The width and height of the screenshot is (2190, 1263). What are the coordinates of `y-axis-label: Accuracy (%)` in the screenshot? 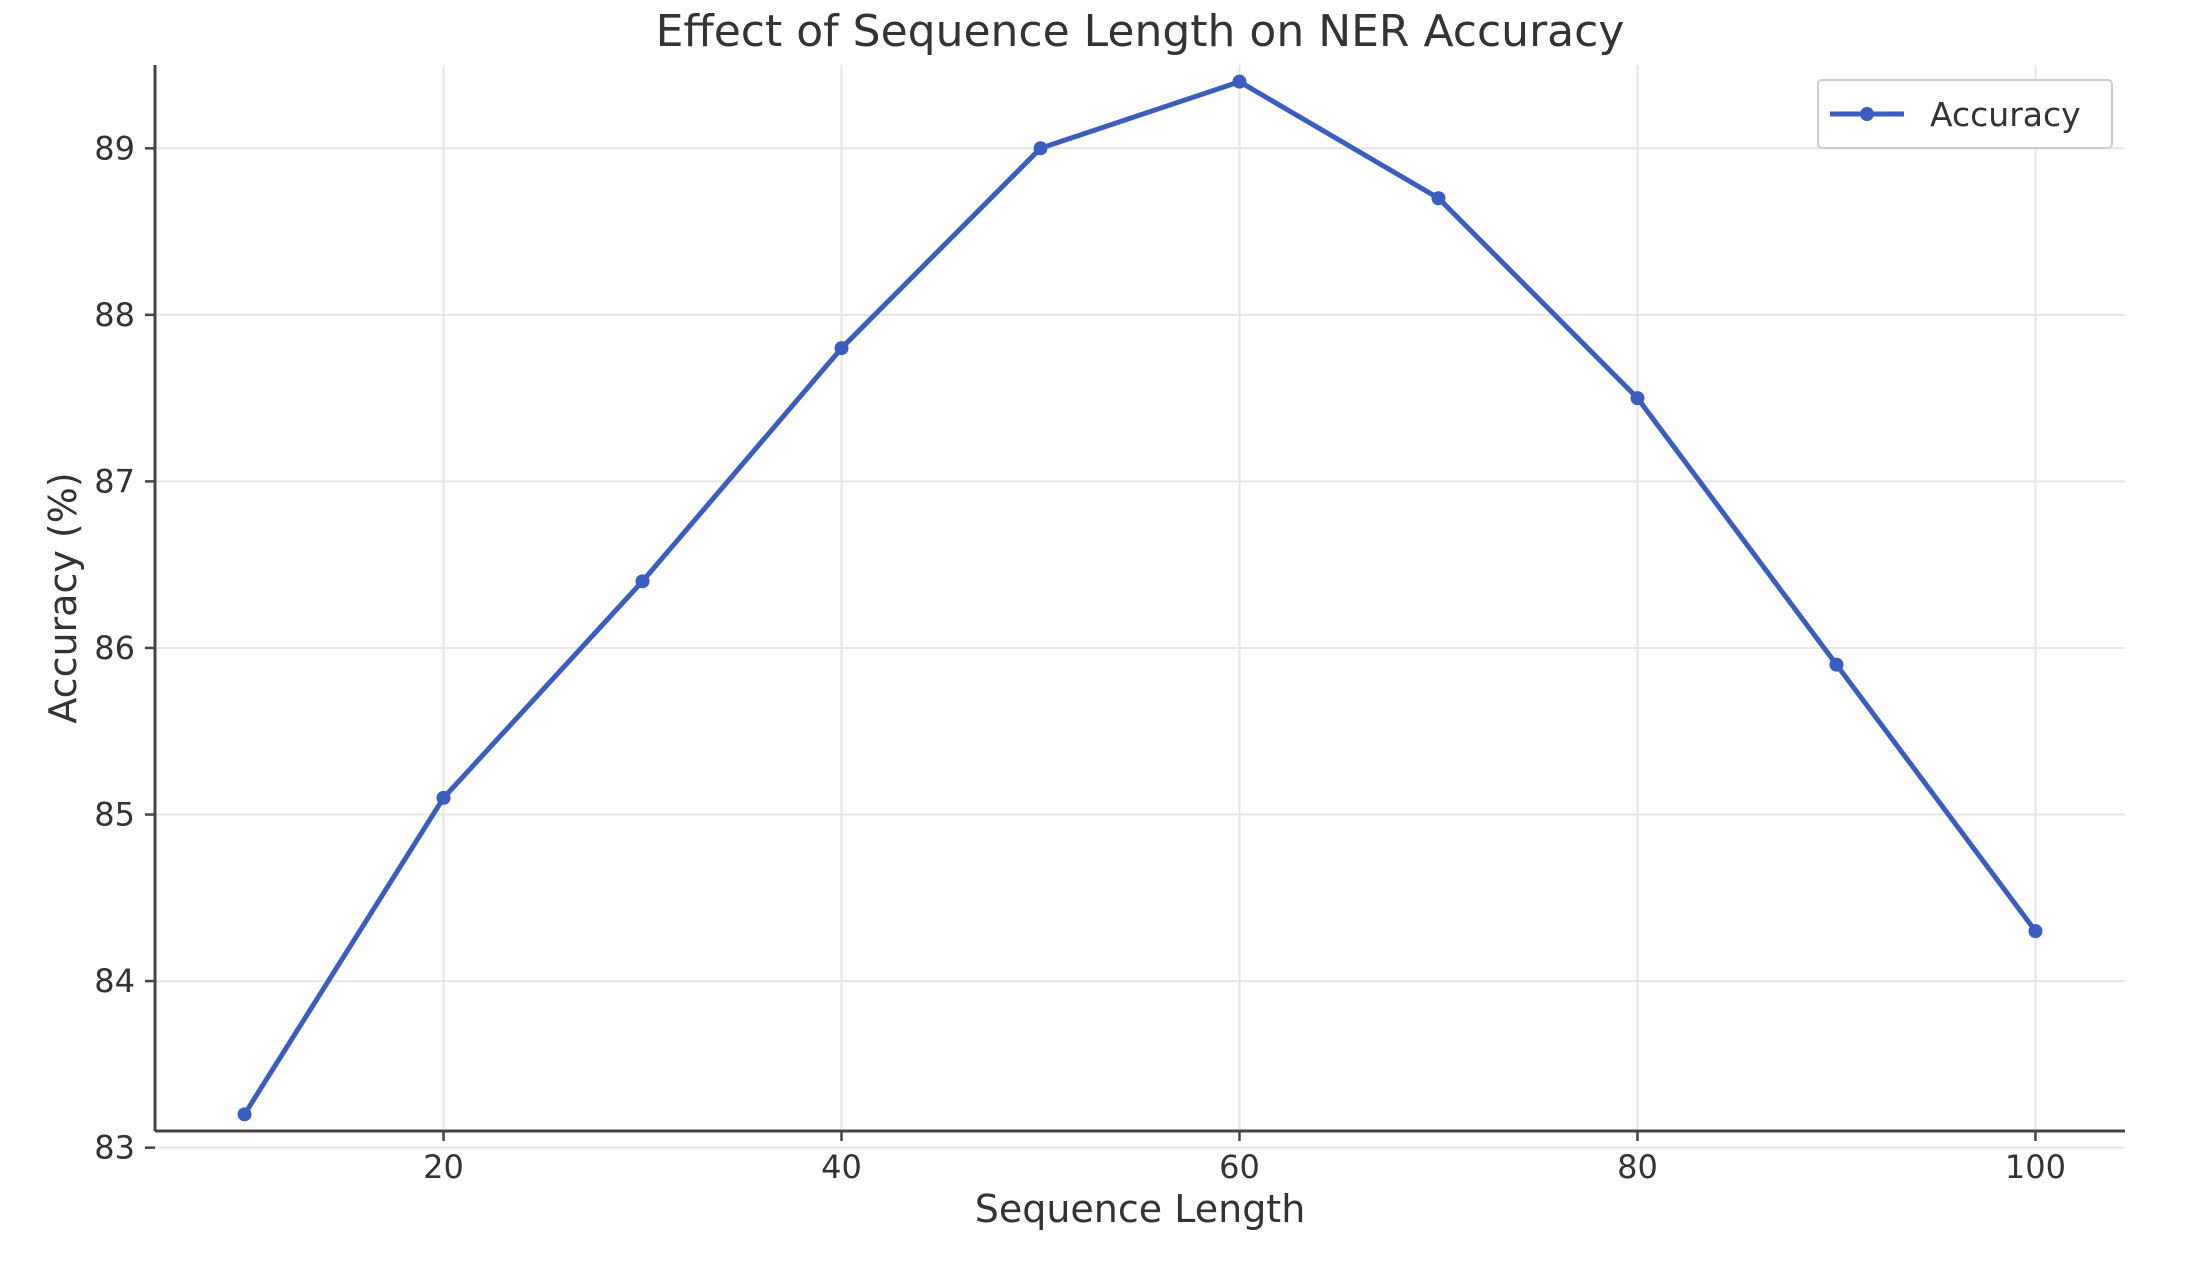 It's located at (63, 597).